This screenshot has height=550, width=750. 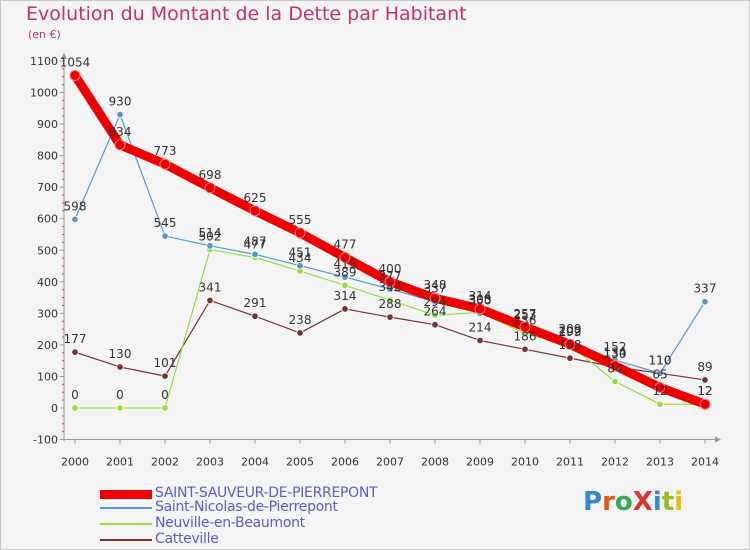 What do you see at coordinates (390, 269) in the screenshot?
I see `data-label: 400` at bounding box center [390, 269].